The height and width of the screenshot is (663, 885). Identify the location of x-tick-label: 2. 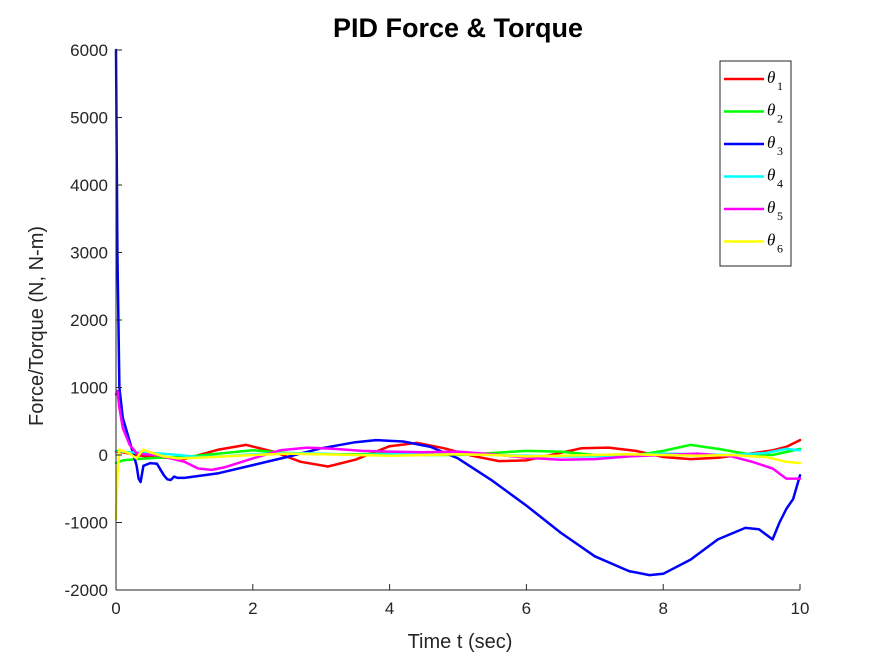
(252, 608).